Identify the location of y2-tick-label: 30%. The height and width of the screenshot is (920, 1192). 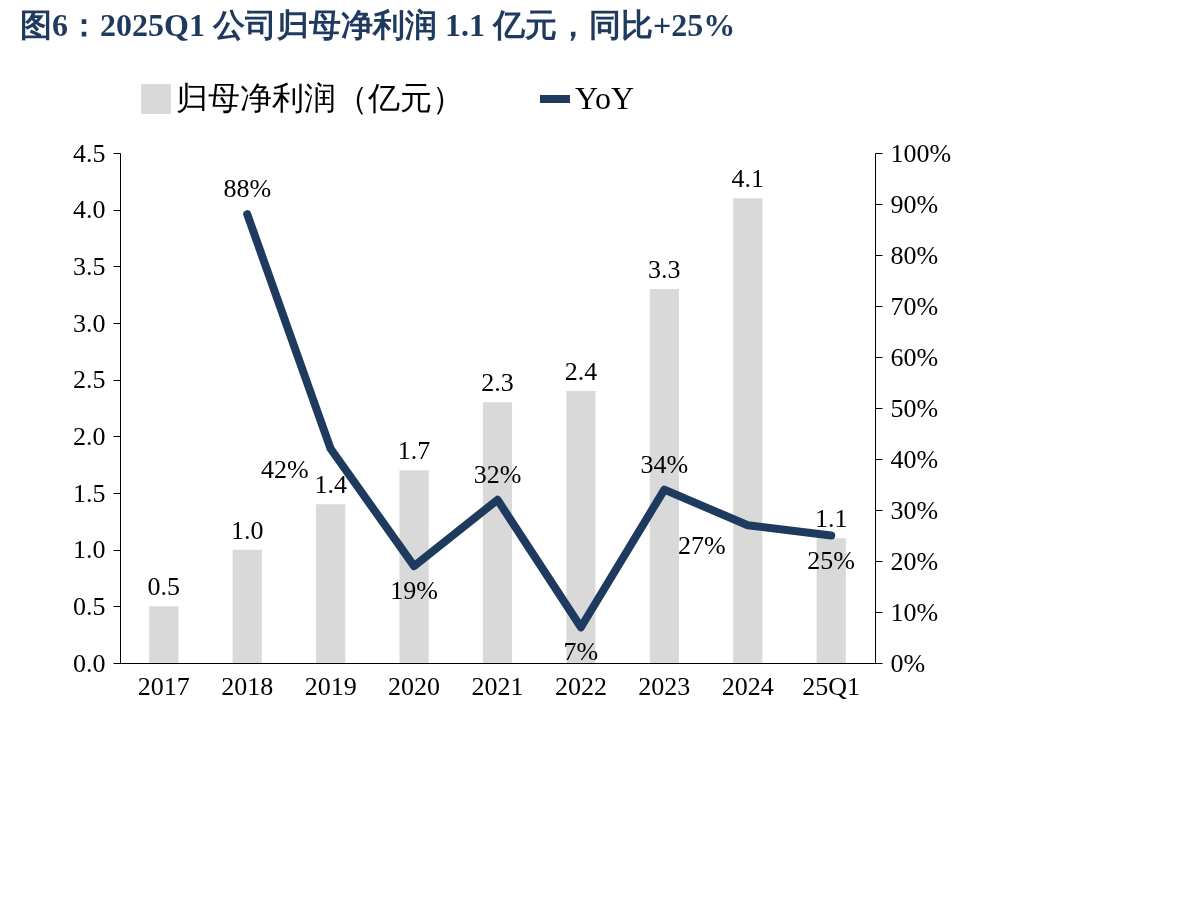
(914, 510).